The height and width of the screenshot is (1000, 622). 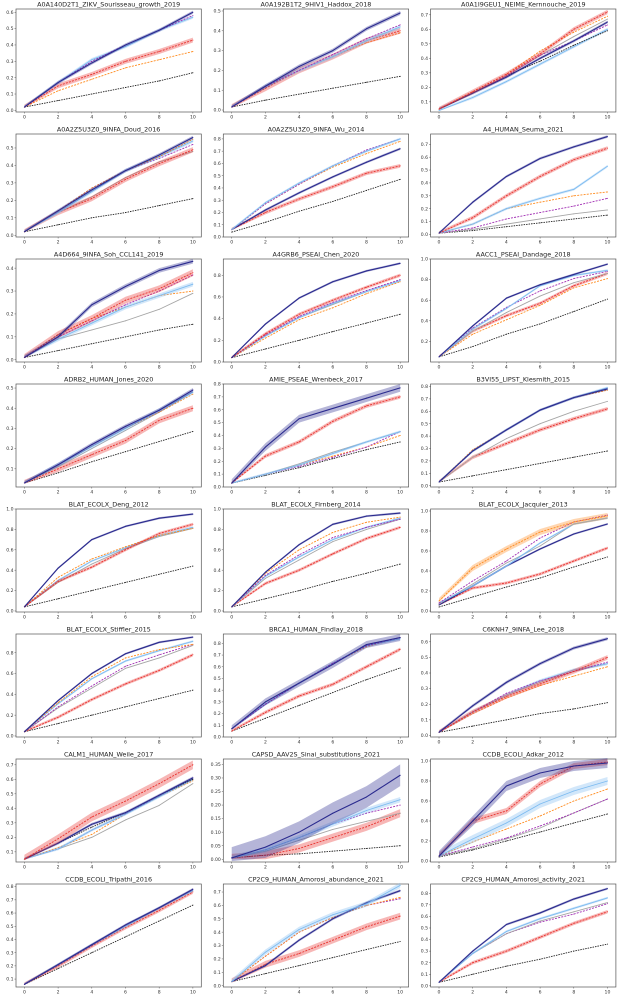 I want to click on x-tick-label: 10, so click(x=608, y=743).